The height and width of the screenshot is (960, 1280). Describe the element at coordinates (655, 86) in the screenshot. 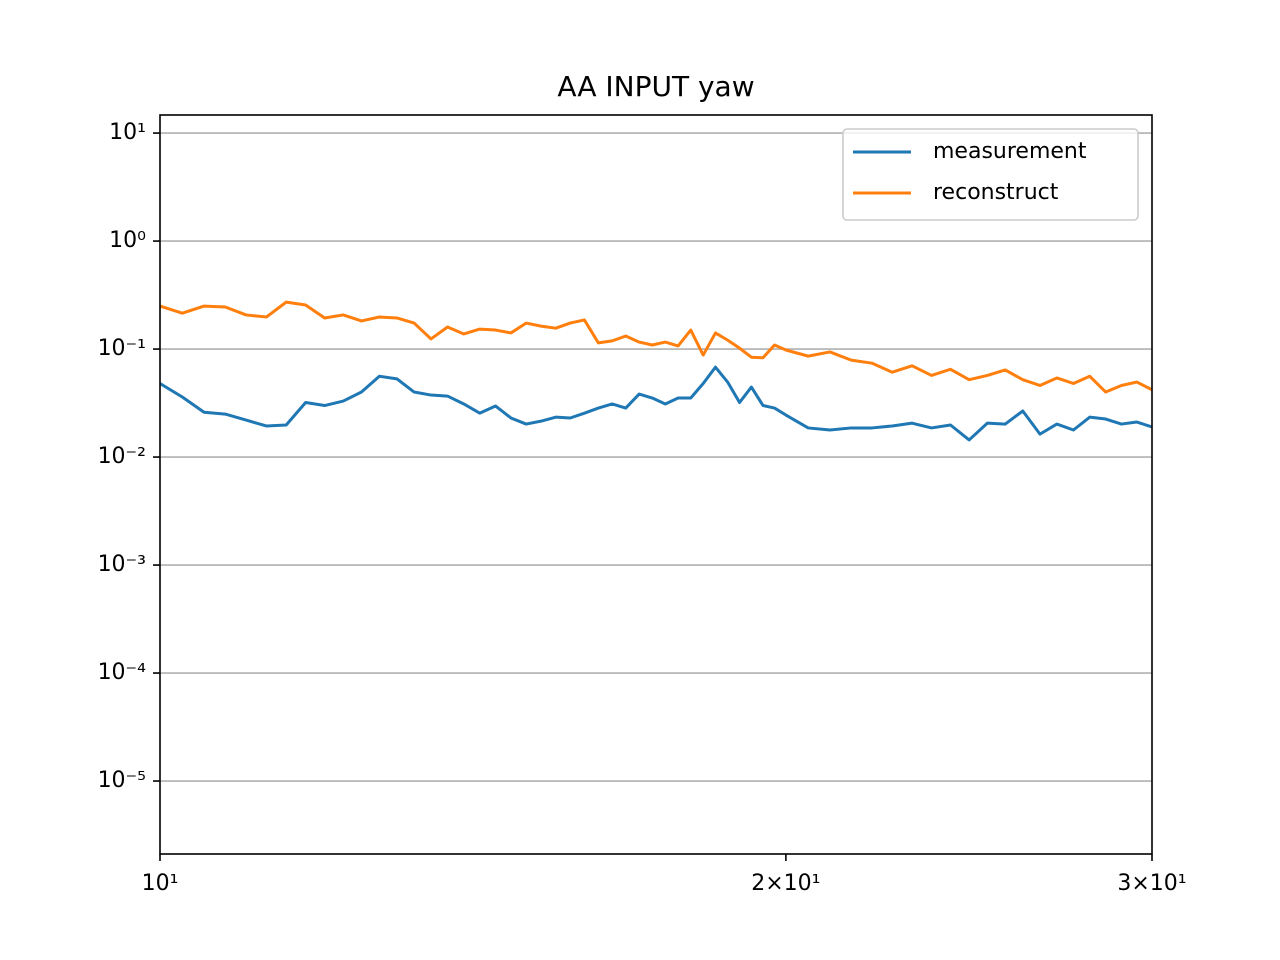

I see `chart-title: AA INPUT yaw` at that location.